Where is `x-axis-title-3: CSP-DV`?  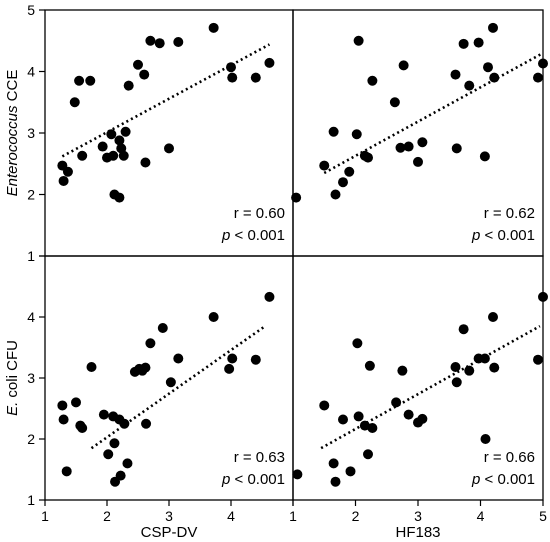
x-axis-title-3: CSP-DV is located at coordinates (169, 532).